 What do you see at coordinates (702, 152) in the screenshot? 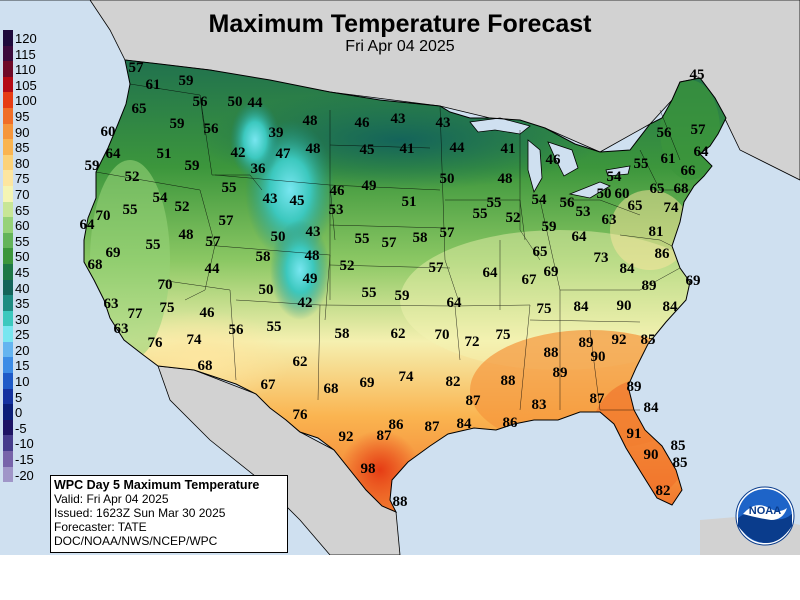
I see `temperature-label: 64` at bounding box center [702, 152].